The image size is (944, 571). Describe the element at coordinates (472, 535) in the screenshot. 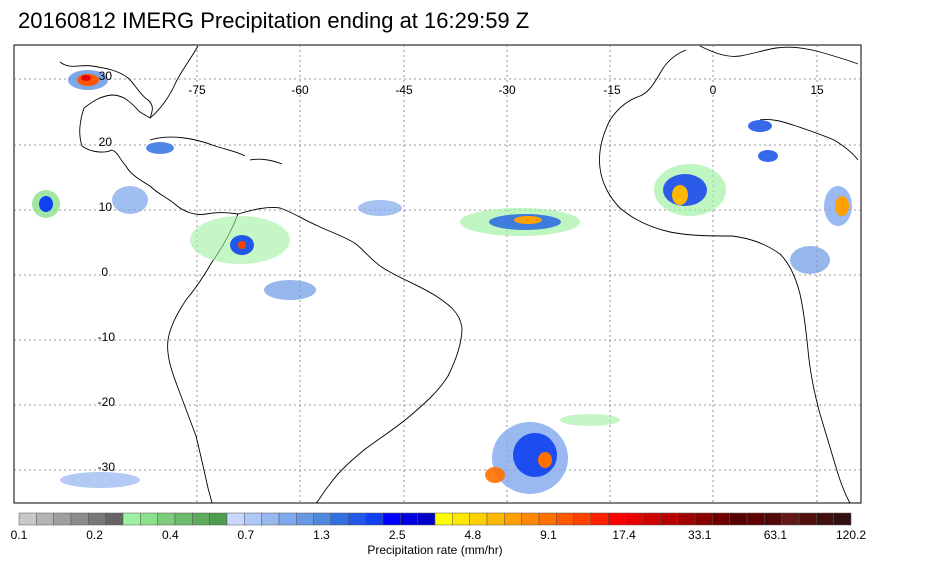

I see `colorbar-tick-label: 4.8` at that location.